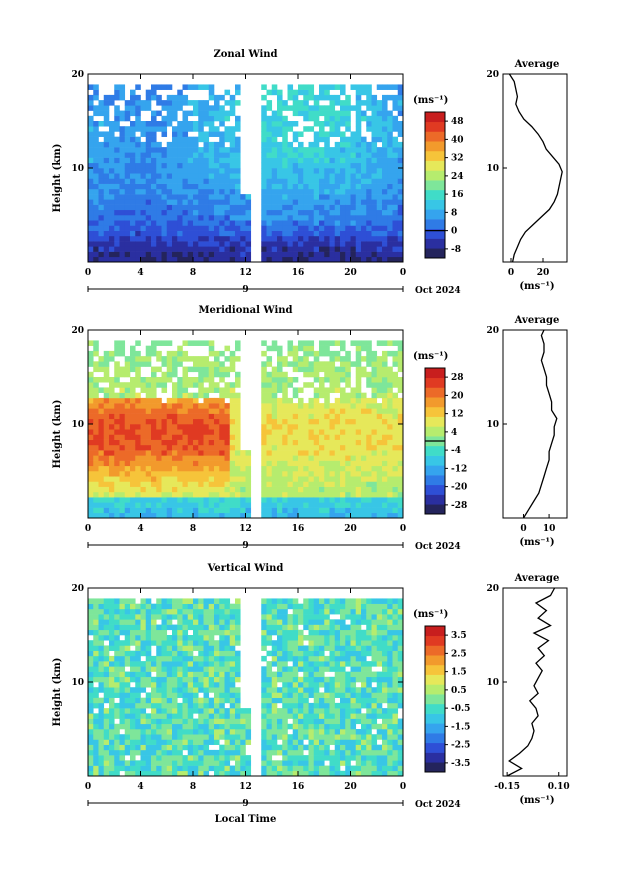  What do you see at coordinates (245, 529) in the screenshot?
I see `x-tick-label: 12` at bounding box center [245, 529].